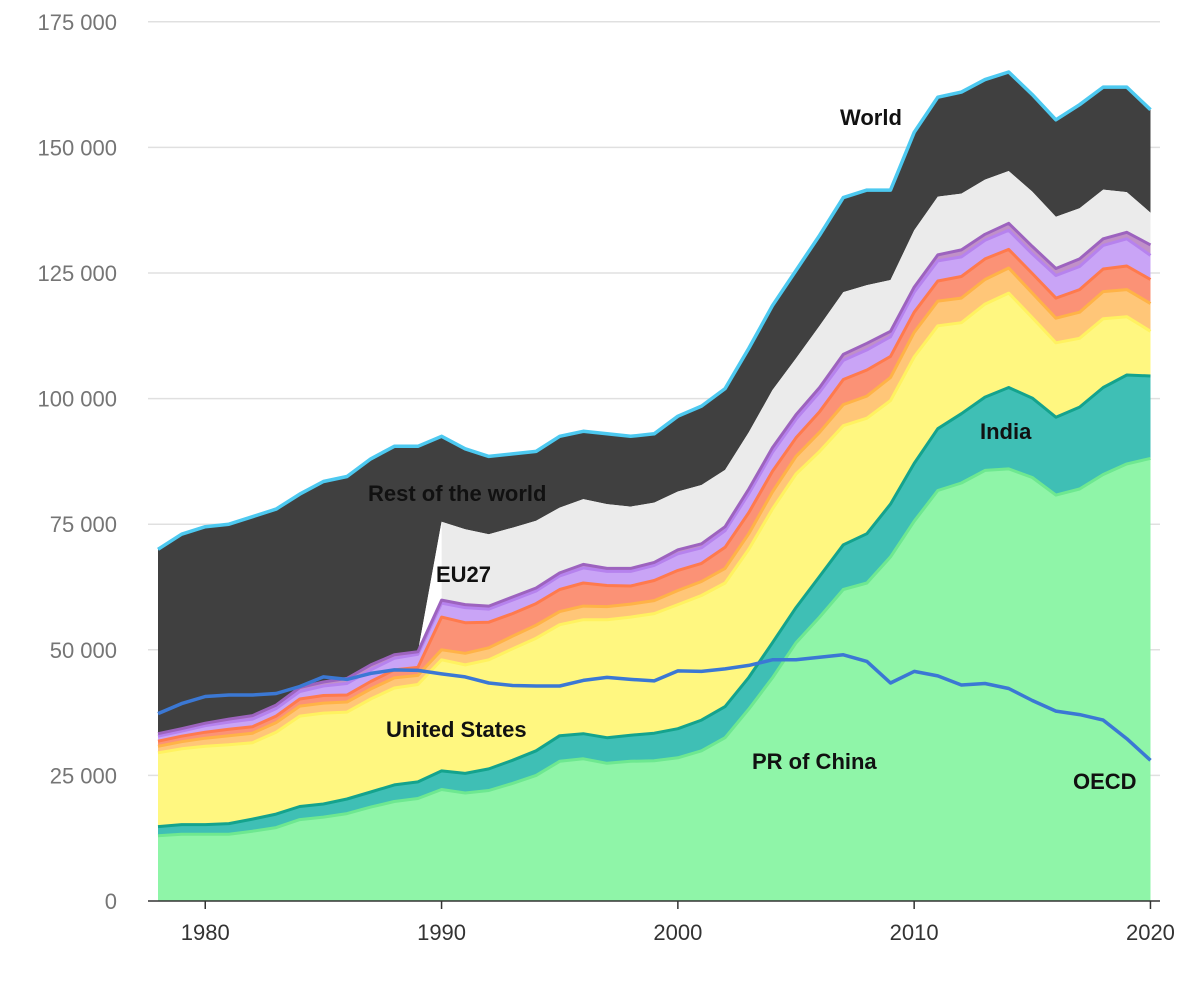 This screenshot has height=1000, width=1200. Describe the element at coordinates (677, 932) in the screenshot. I see `x-tick-label: 2000` at that location.